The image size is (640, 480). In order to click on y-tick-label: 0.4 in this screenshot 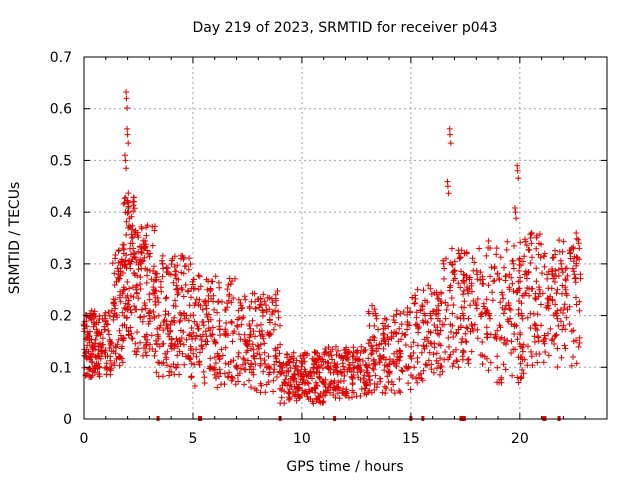, I will do `click(61, 213)`.